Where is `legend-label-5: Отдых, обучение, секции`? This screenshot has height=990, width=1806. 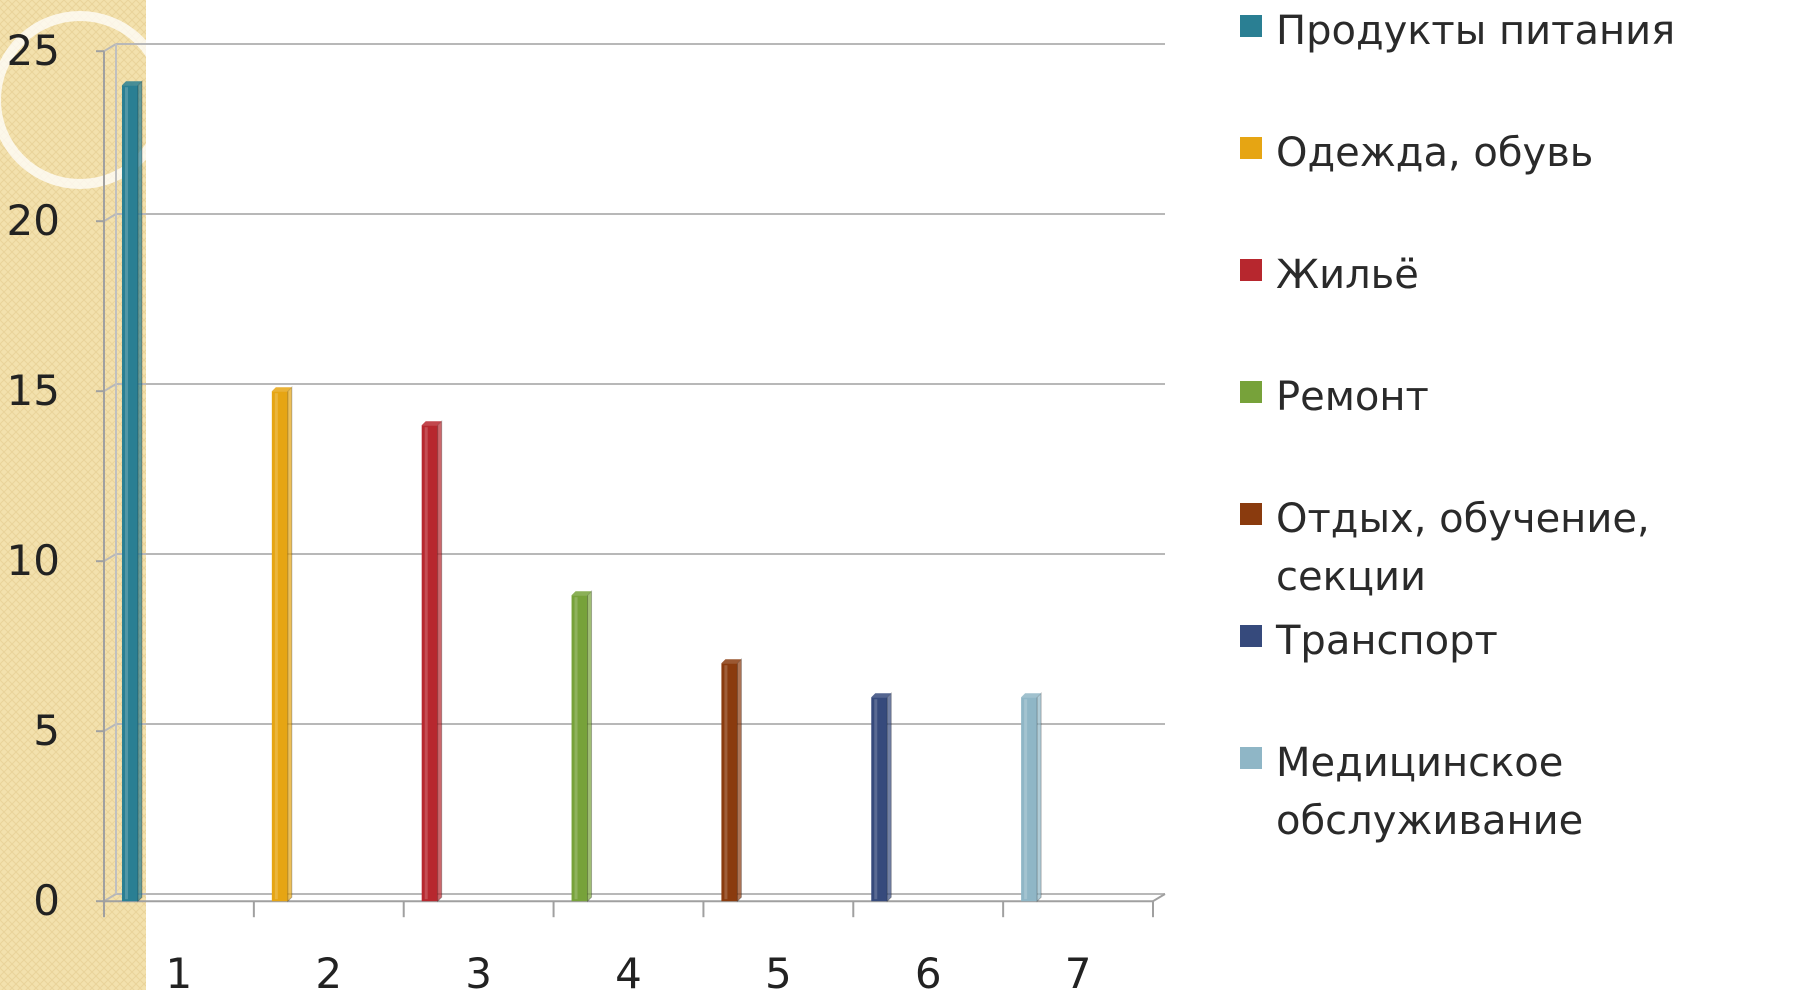
legend-label-5: Отдых, обучение, секции is located at coordinates (1463, 548).